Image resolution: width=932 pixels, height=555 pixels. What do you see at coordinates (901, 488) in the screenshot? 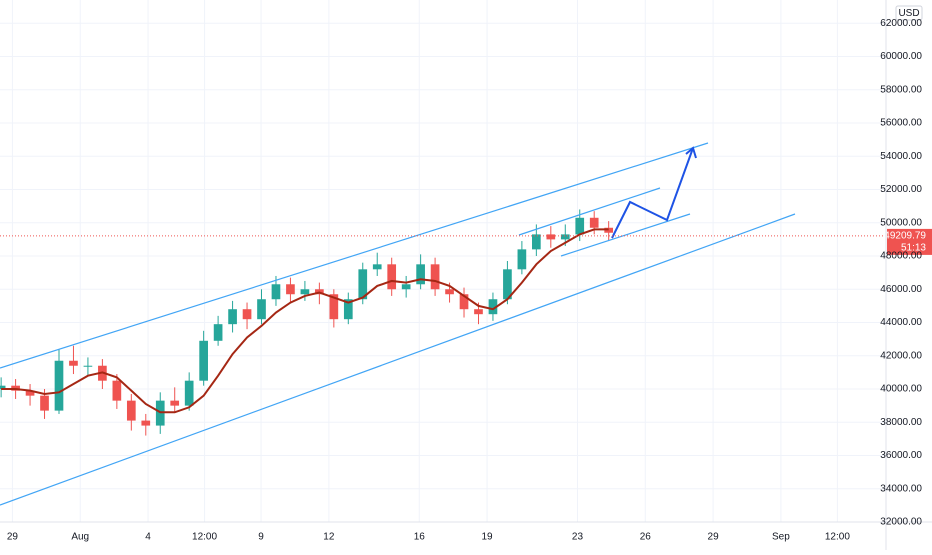
I see `y-tick-label: 34000.00` at bounding box center [901, 488].